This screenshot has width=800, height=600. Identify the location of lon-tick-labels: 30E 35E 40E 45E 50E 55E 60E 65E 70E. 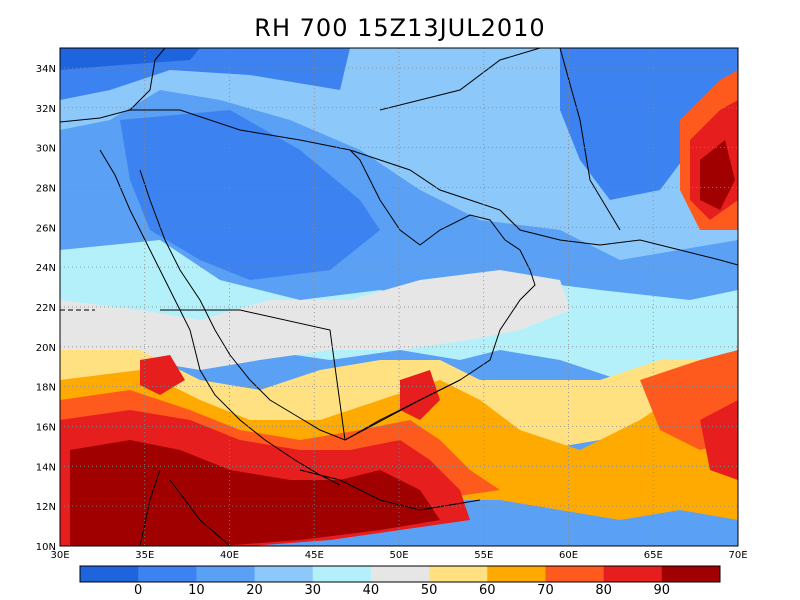
(398, 555).